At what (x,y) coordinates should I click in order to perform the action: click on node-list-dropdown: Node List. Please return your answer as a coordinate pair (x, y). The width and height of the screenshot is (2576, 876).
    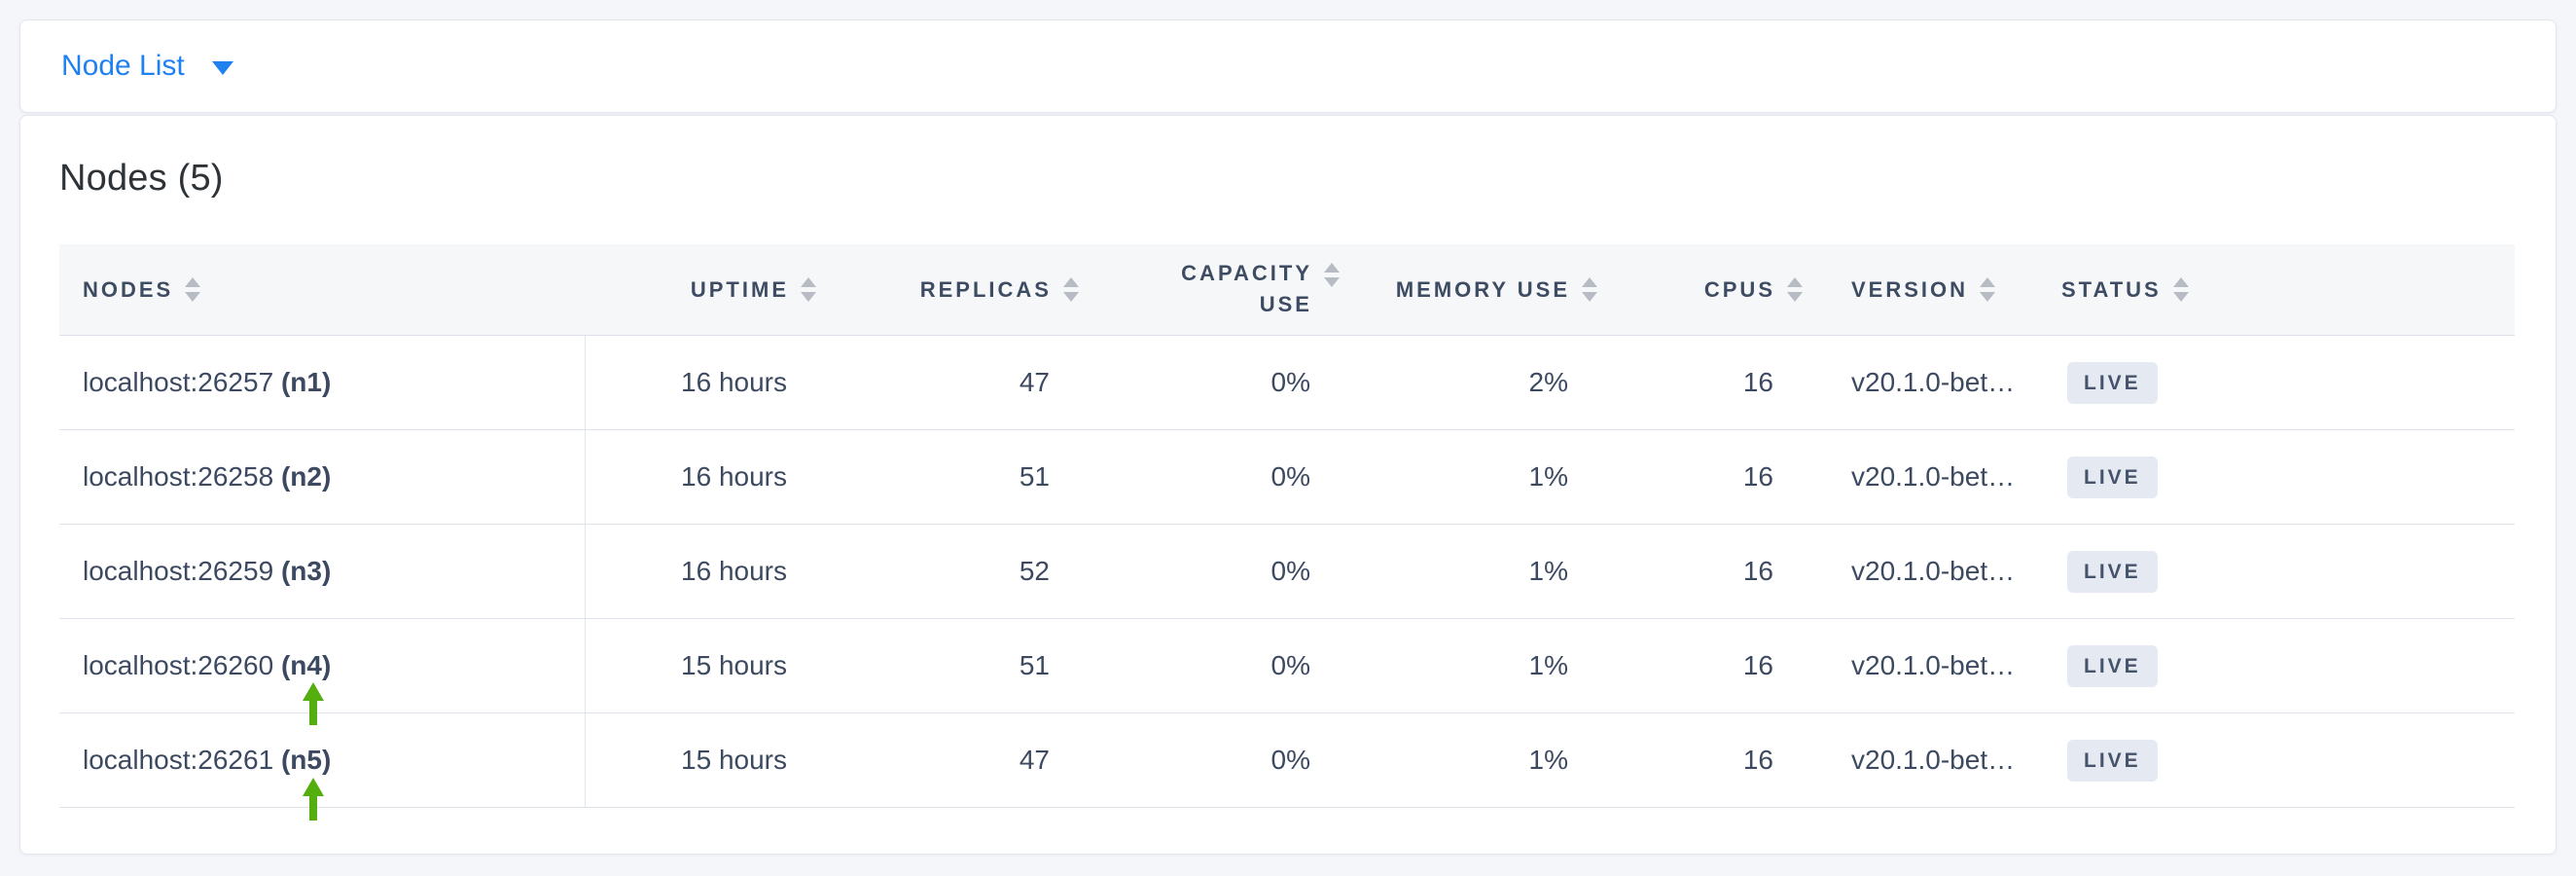
    Looking at the image, I should click on (147, 67).